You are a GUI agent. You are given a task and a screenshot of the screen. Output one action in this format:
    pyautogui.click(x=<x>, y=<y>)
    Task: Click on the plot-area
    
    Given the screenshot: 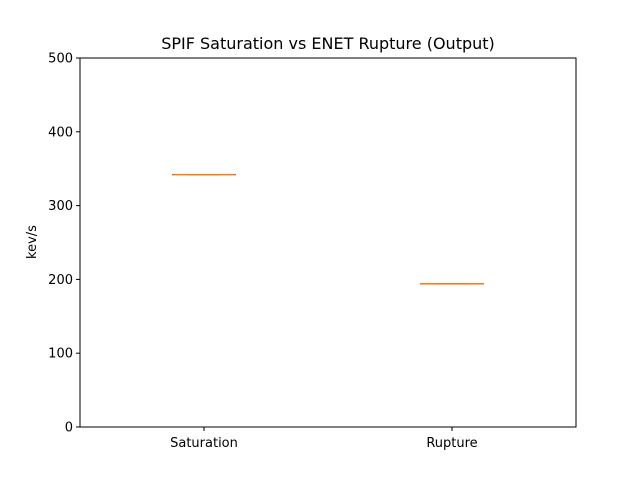 What is the action you would take?
    pyautogui.click(x=328, y=229)
    